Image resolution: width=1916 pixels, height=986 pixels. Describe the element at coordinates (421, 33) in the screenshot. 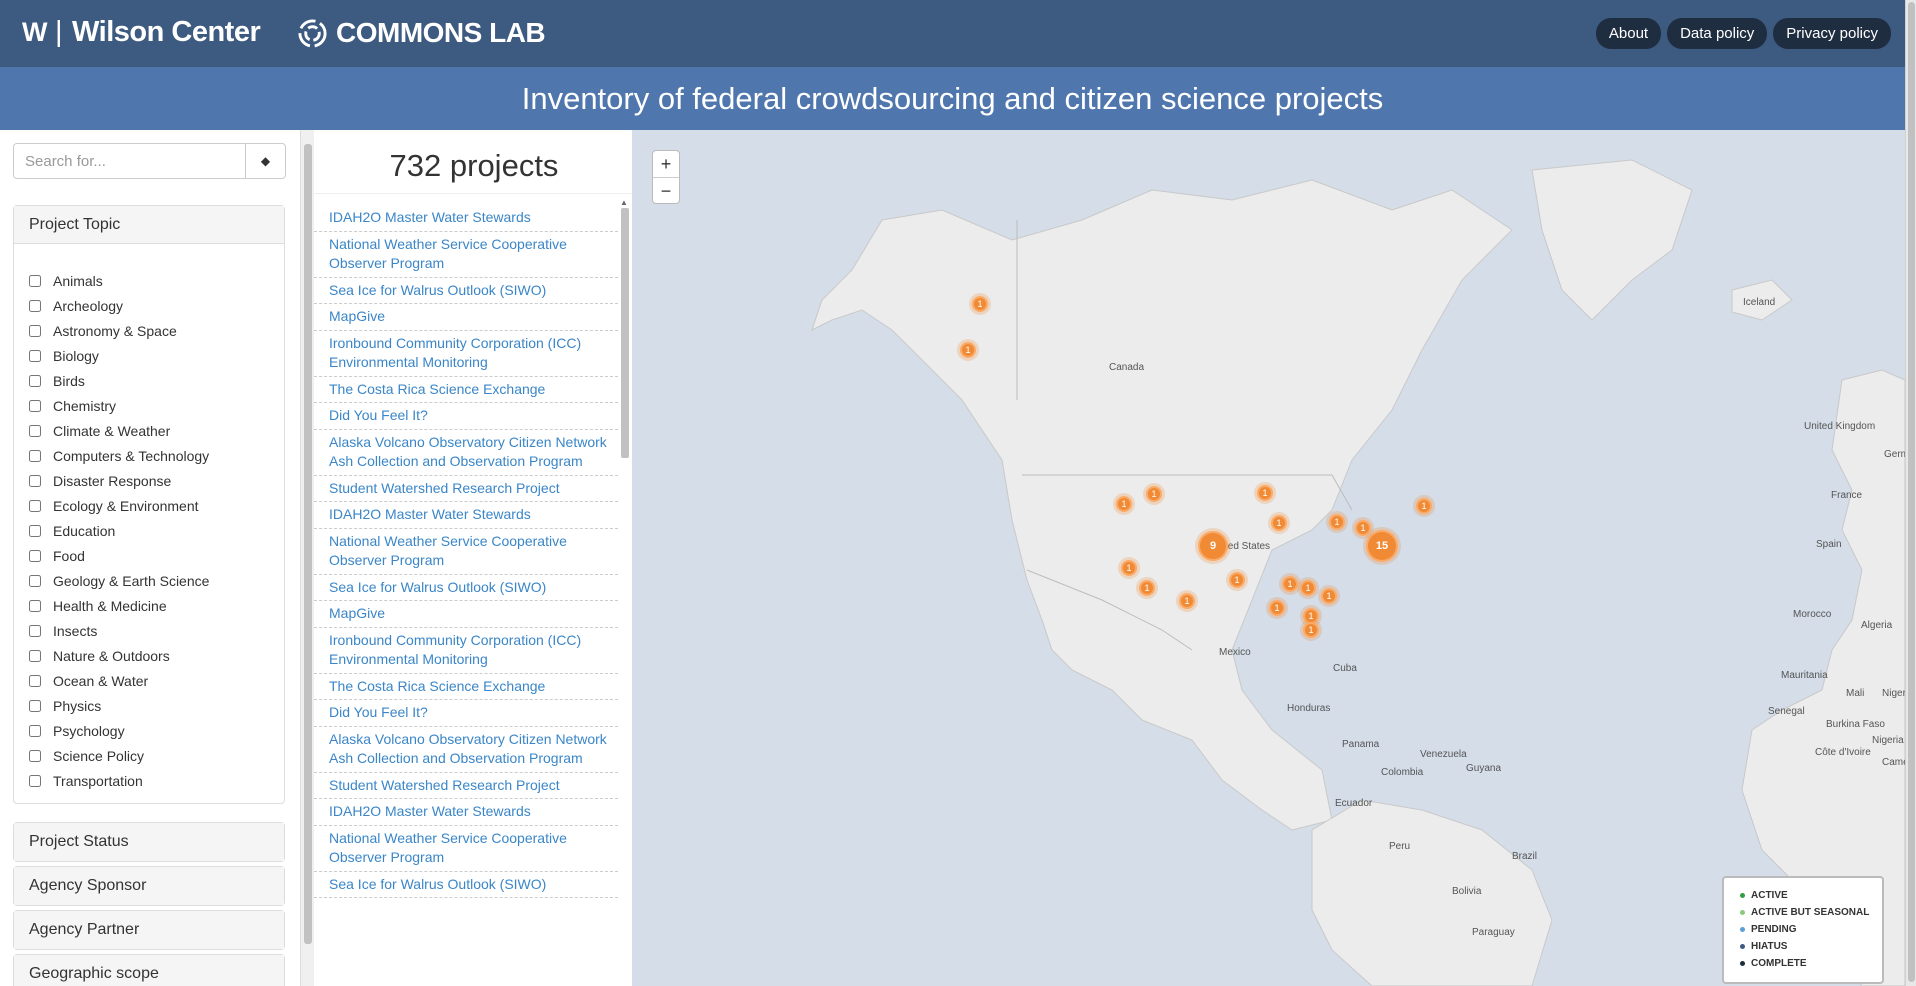

I see `commons-lab-logo: COMMONS LAB` at that location.